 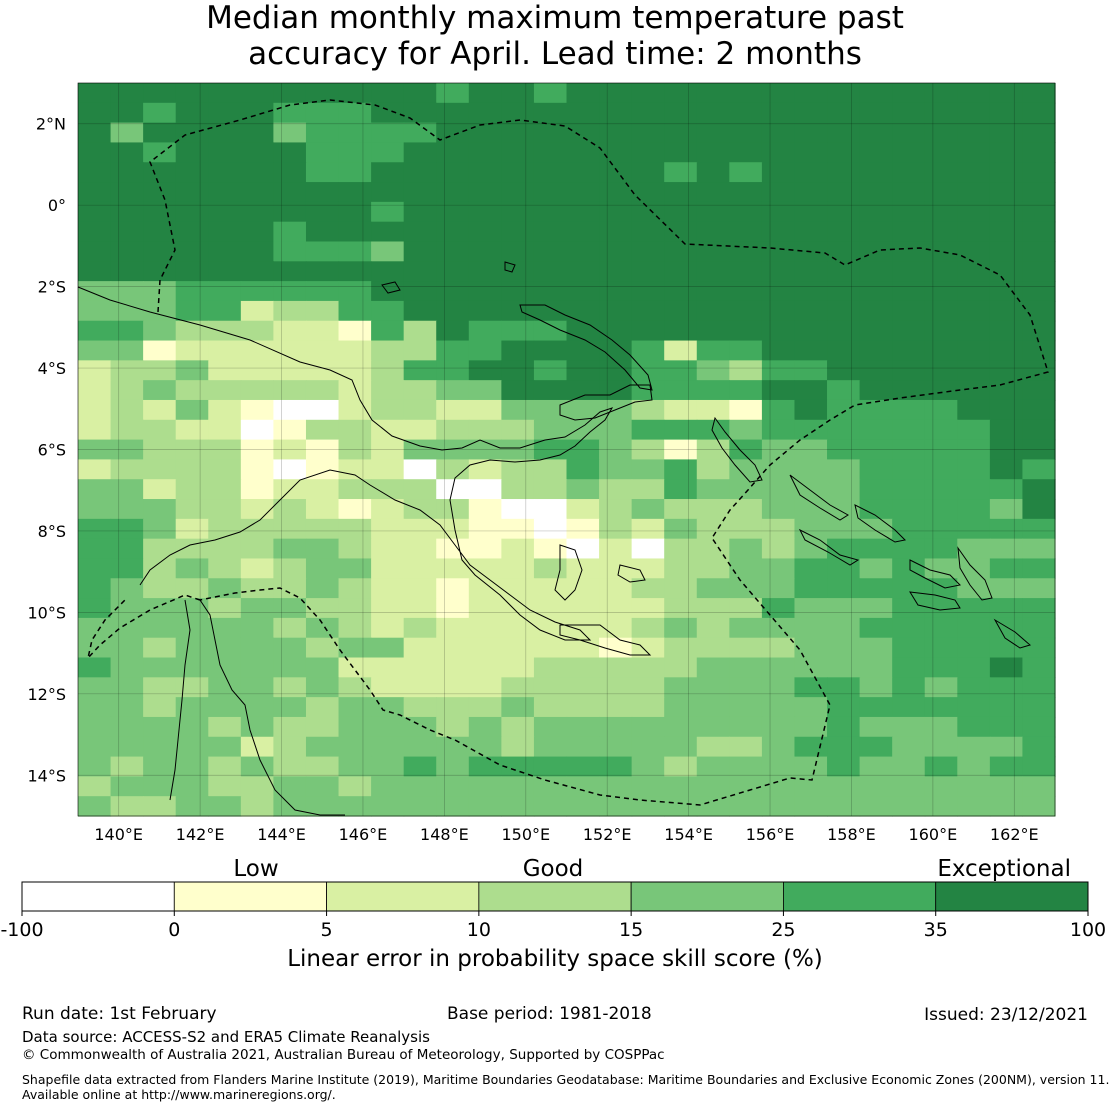 I want to click on manus-island, so click(x=448, y=277).